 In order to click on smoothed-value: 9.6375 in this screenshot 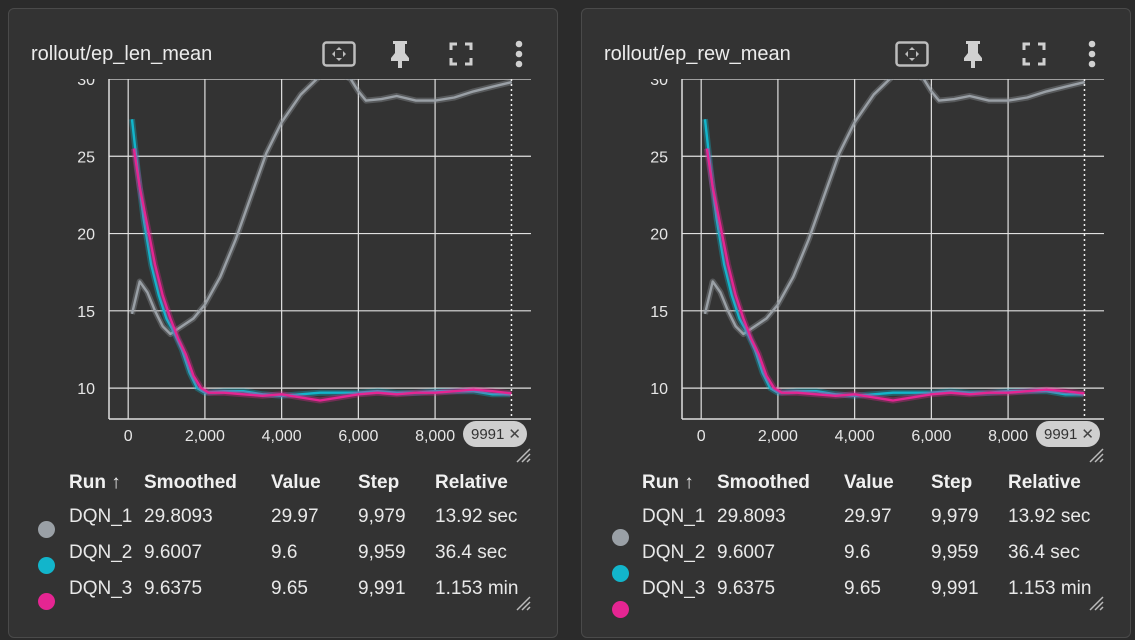, I will do `click(746, 588)`.